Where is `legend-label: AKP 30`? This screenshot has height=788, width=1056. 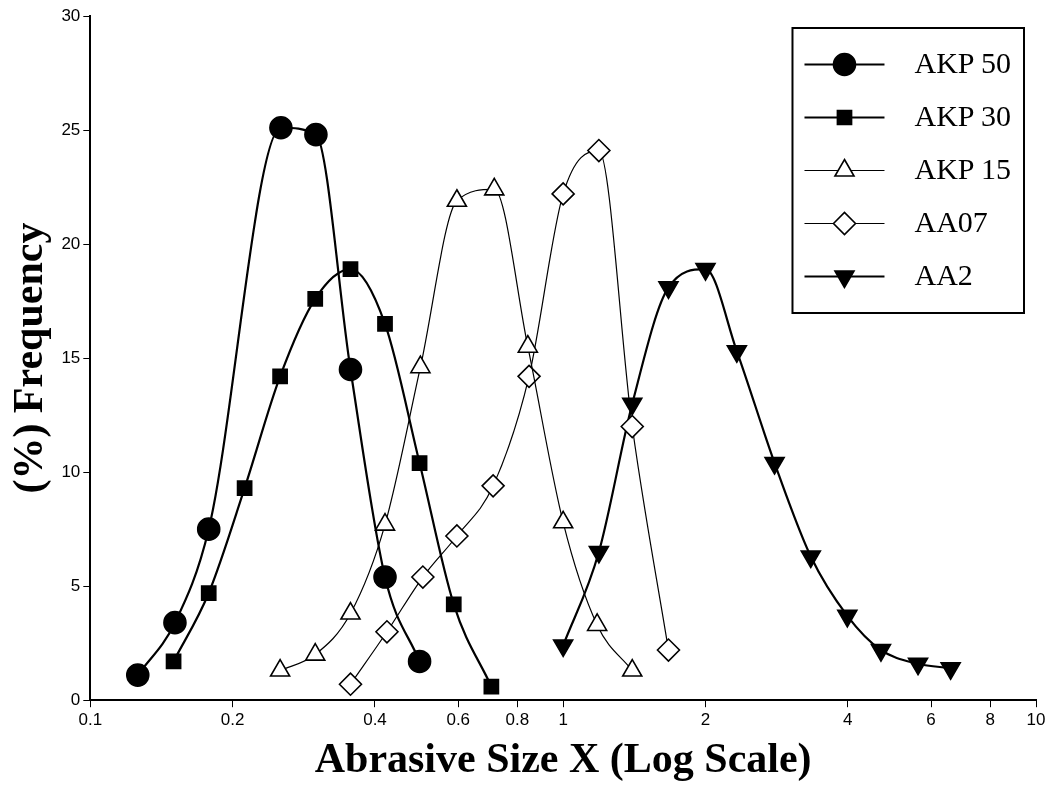 legend-label: AKP 30 is located at coordinates (962, 116).